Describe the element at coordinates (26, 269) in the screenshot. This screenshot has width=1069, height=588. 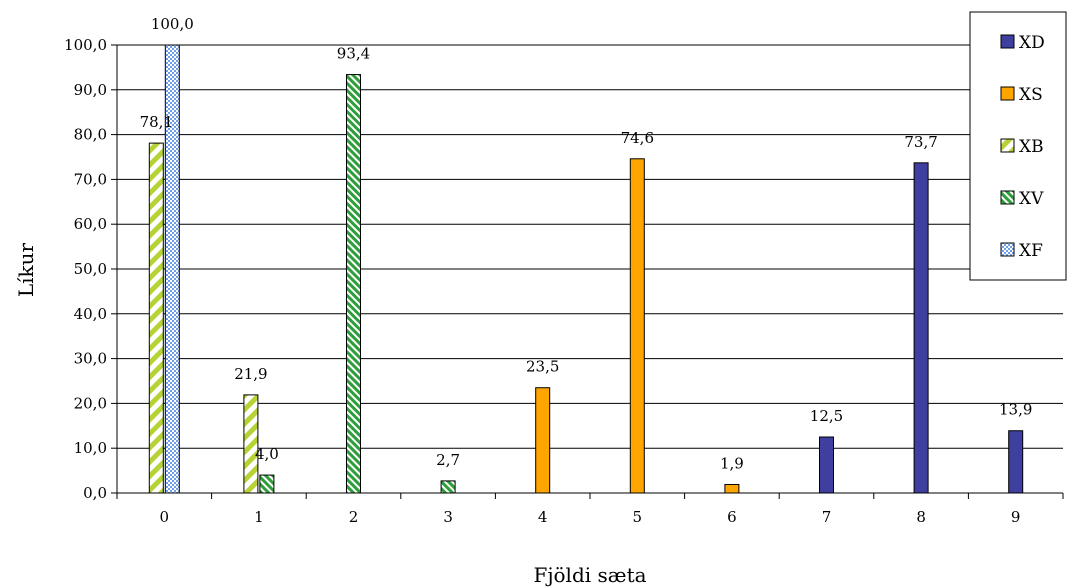
I see `y-axis-title: Líkur` at that location.